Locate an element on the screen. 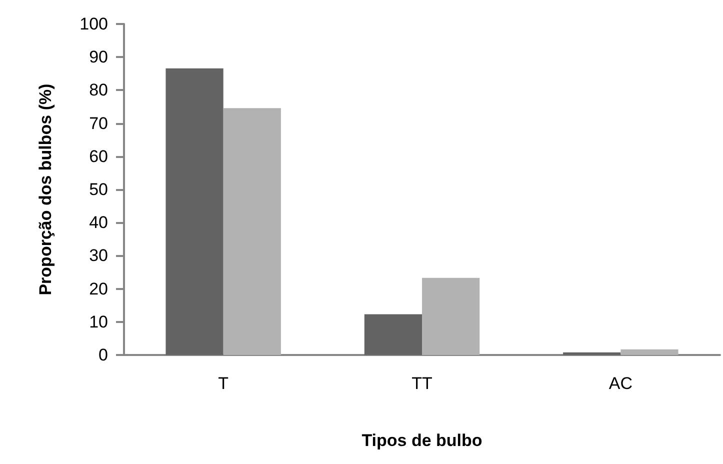 This screenshot has height=464, width=723. y-tick-label: 90 is located at coordinates (98, 57).